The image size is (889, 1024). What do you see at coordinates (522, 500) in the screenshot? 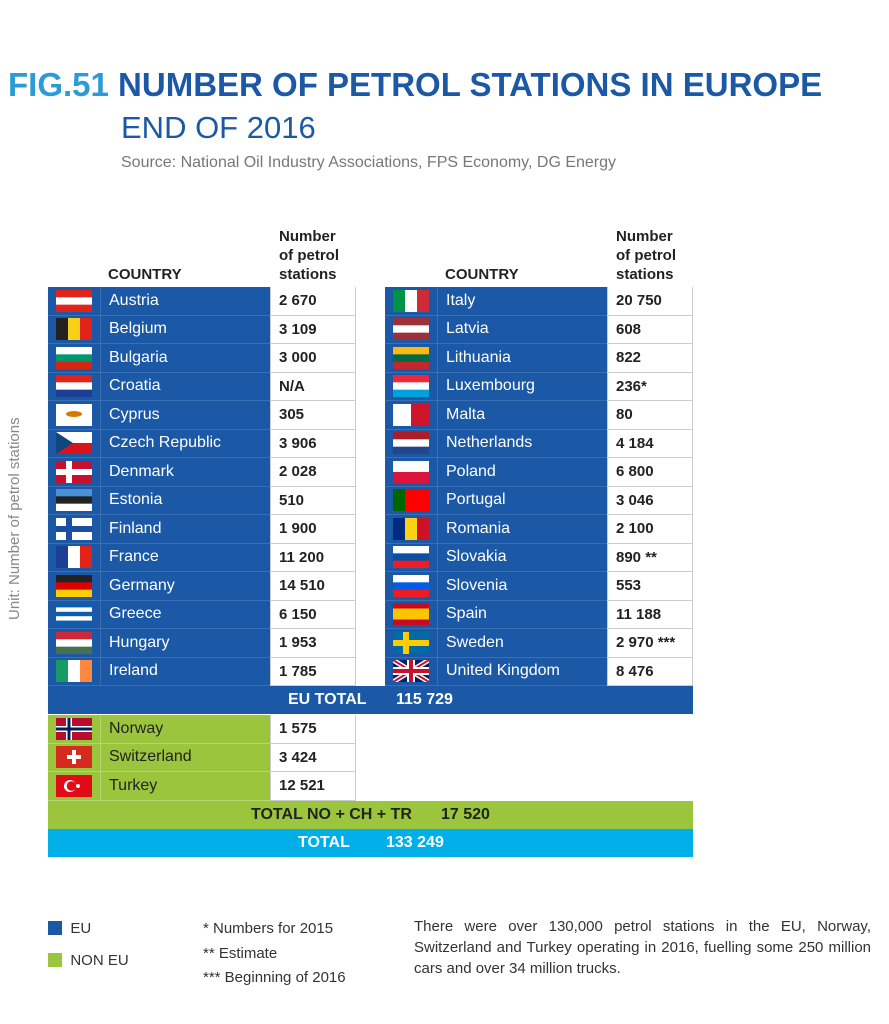
I see `country-name: Portugal` at bounding box center [522, 500].